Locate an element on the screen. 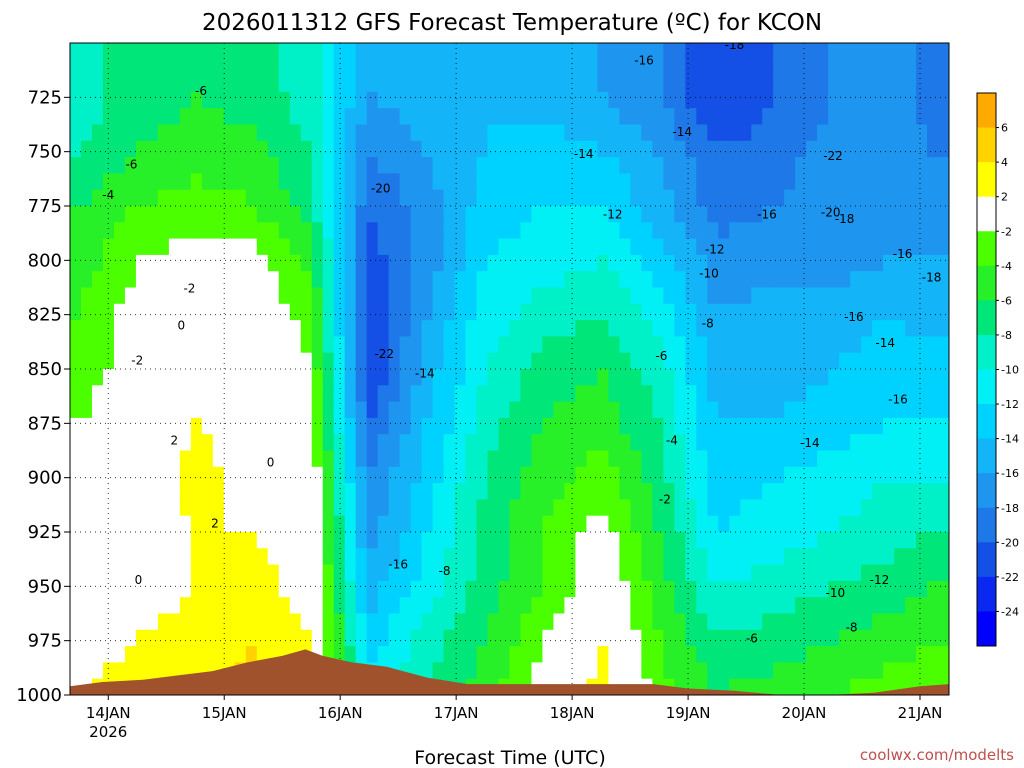 The image size is (1024, 768). colorbar-tick-label: -12 is located at coordinates (1010, 404).